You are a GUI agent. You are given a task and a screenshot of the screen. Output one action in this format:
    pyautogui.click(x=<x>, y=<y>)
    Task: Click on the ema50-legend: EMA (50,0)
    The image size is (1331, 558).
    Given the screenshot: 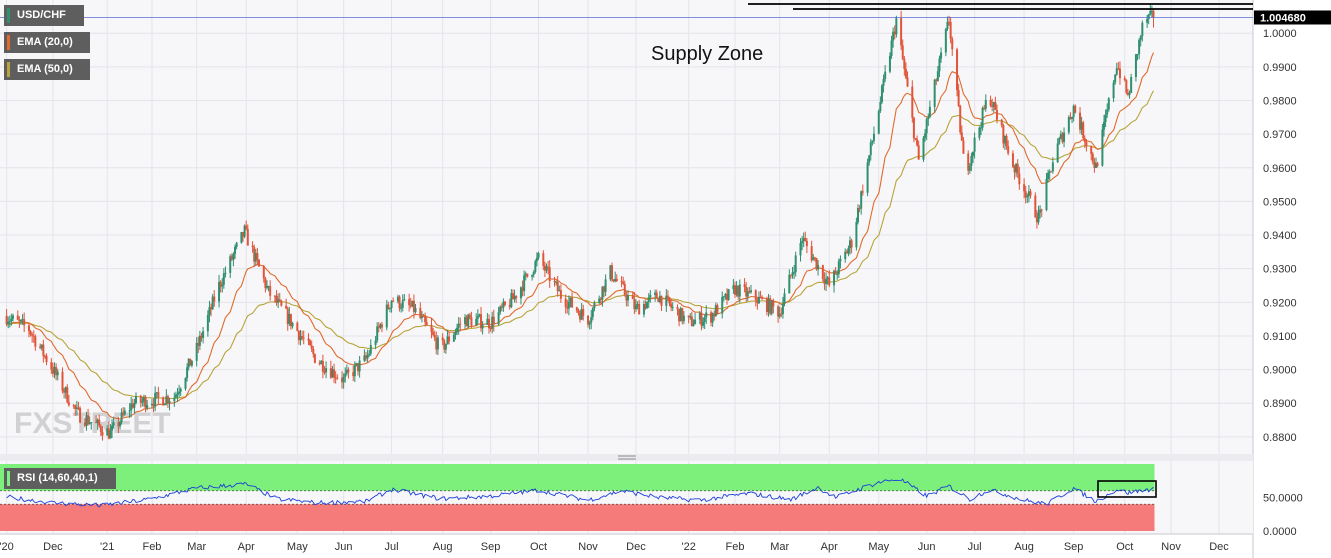 What is the action you would take?
    pyautogui.click(x=47, y=69)
    